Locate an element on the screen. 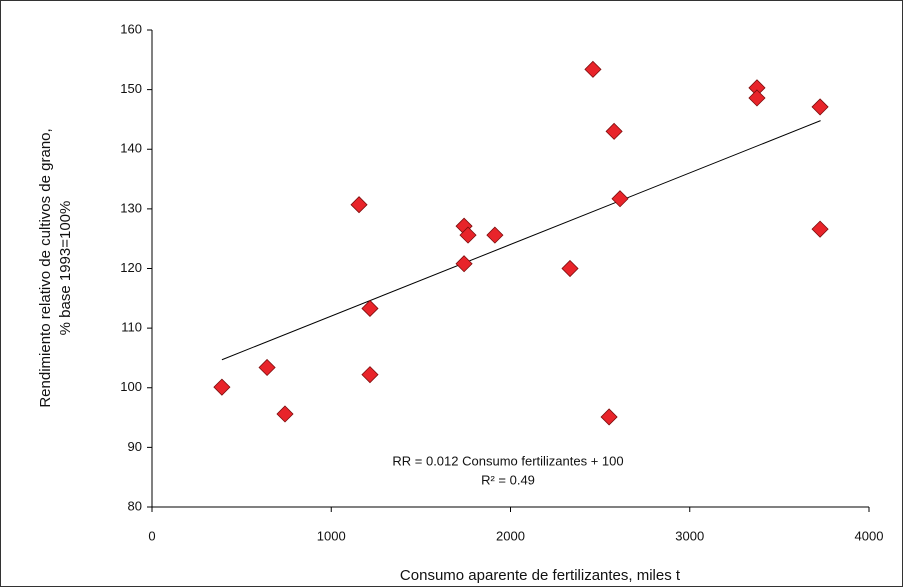  y-tick-label: 150 is located at coordinates (131, 88).